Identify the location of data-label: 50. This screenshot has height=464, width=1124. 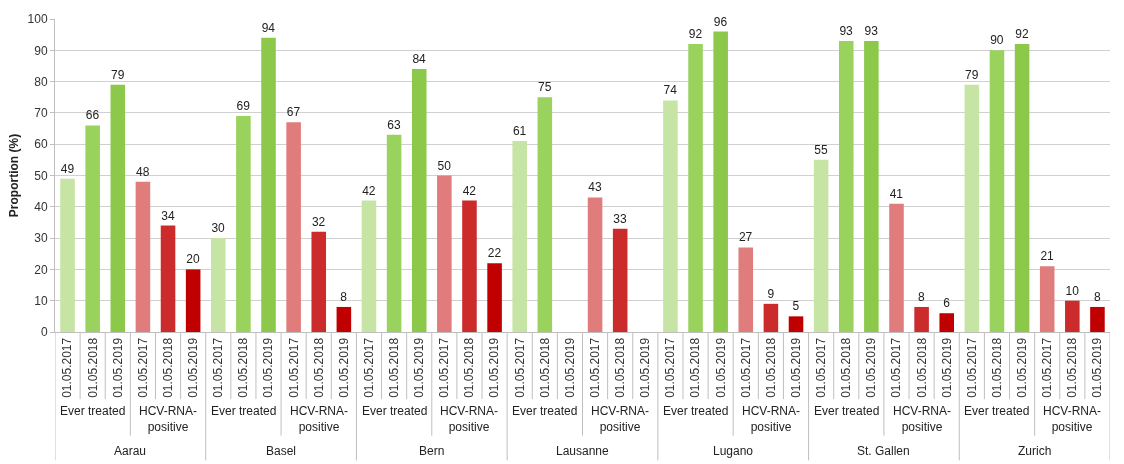
(444, 165).